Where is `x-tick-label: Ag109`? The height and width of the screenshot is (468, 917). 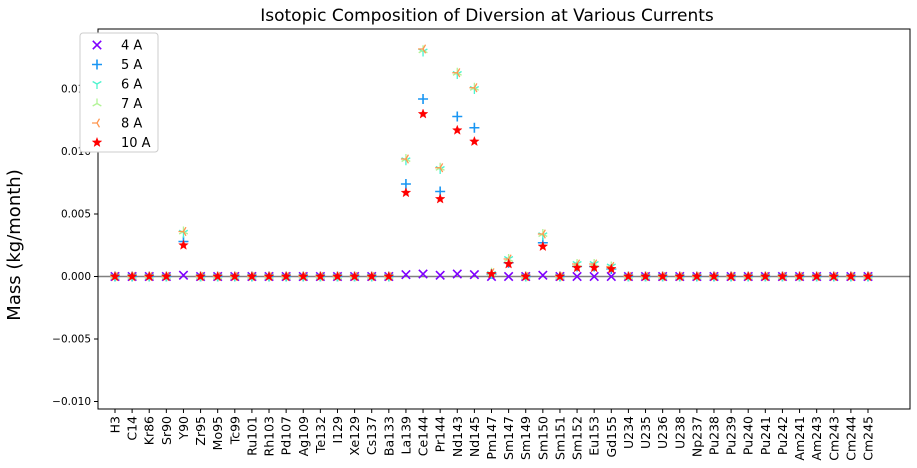
x-tick-label: Ag109 is located at coordinates (303, 436).